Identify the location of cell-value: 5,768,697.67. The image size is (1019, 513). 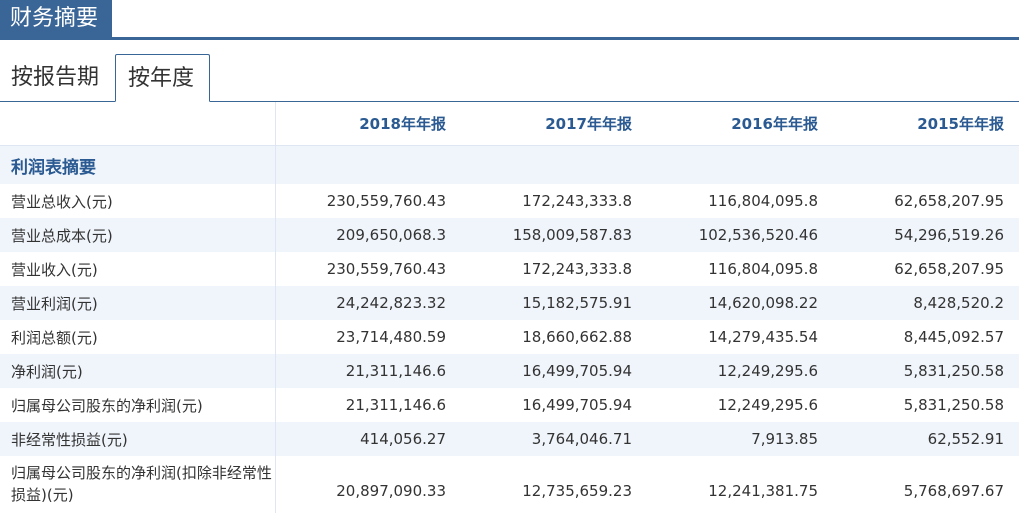
(953, 490).